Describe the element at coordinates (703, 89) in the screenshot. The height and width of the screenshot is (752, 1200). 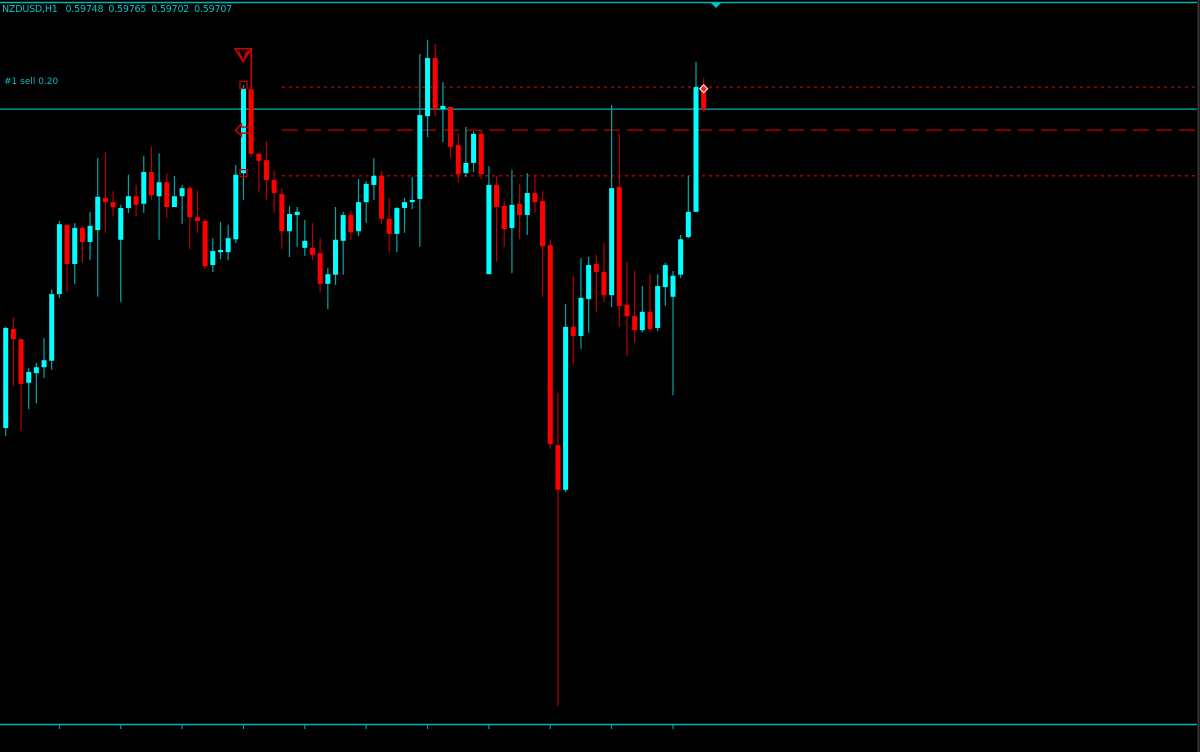
I see `diamond-marker-icon` at that location.